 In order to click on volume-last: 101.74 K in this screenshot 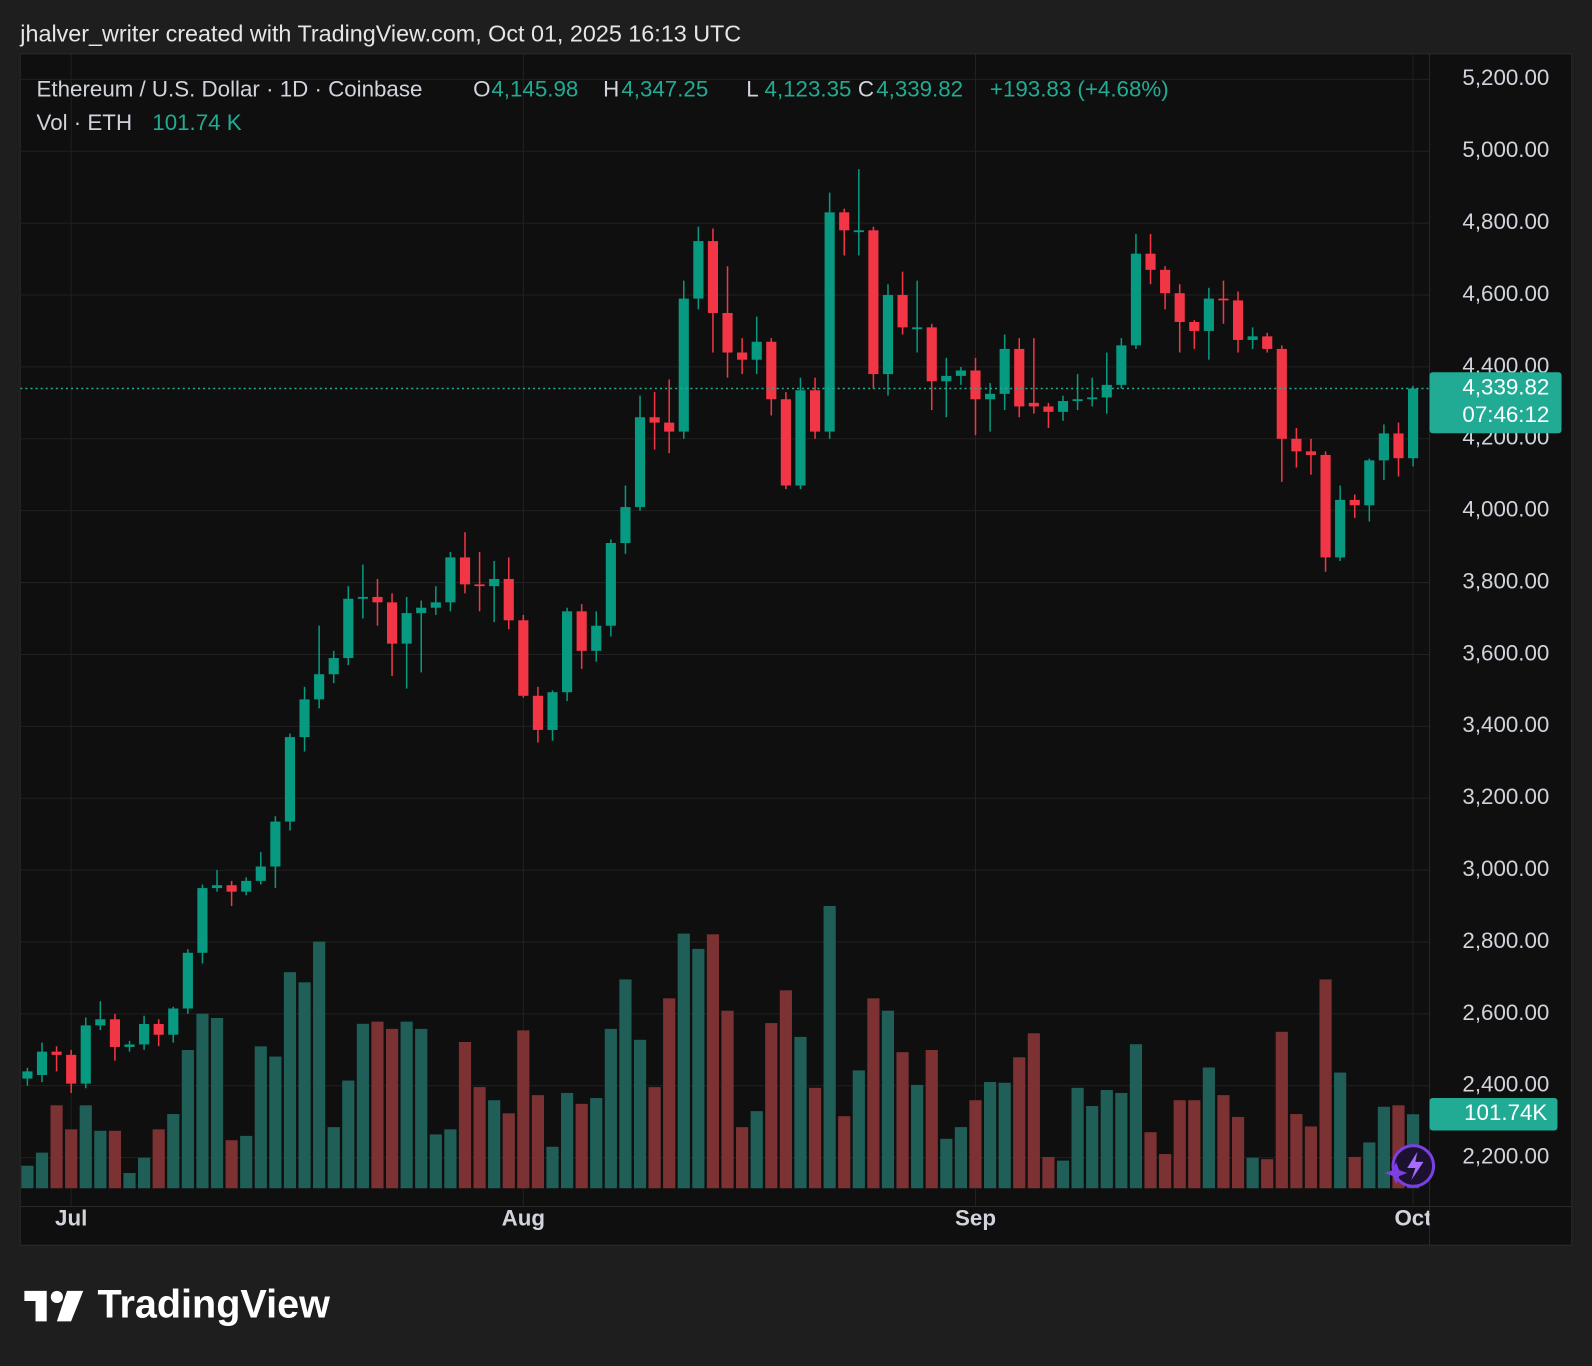, I will do `click(196, 122)`.